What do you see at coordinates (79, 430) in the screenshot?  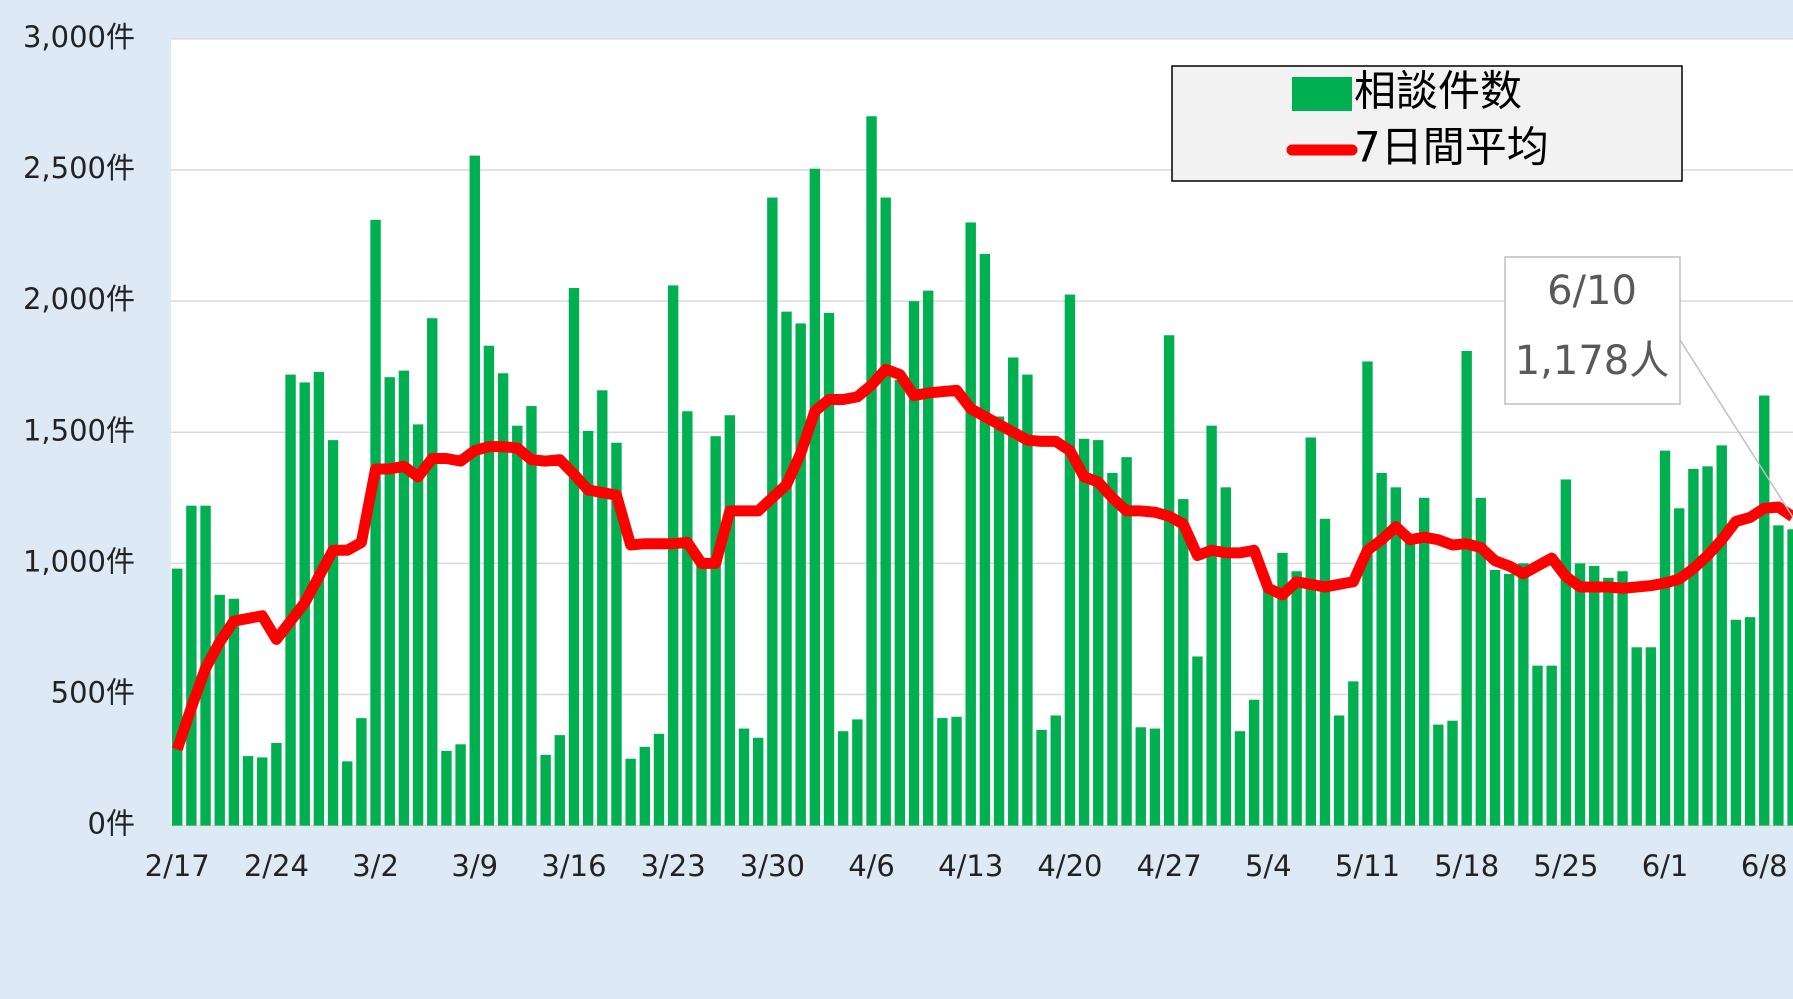 I see `y-tick-label: 1,500件` at bounding box center [79, 430].